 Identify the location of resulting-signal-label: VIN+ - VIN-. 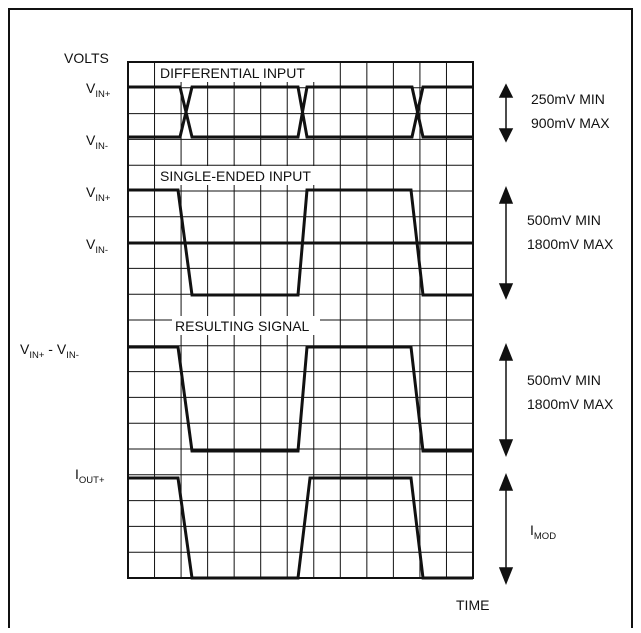
(49, 351).